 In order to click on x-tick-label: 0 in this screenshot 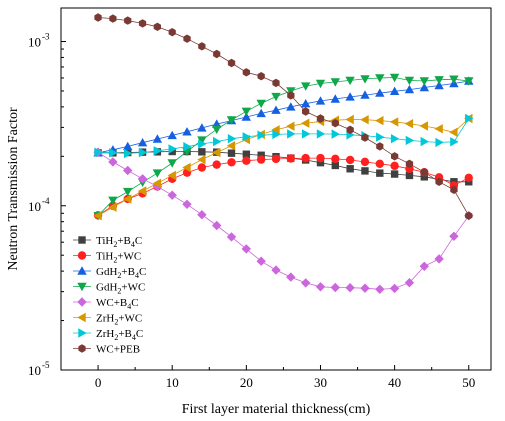, I will do `click(98, 382)`.